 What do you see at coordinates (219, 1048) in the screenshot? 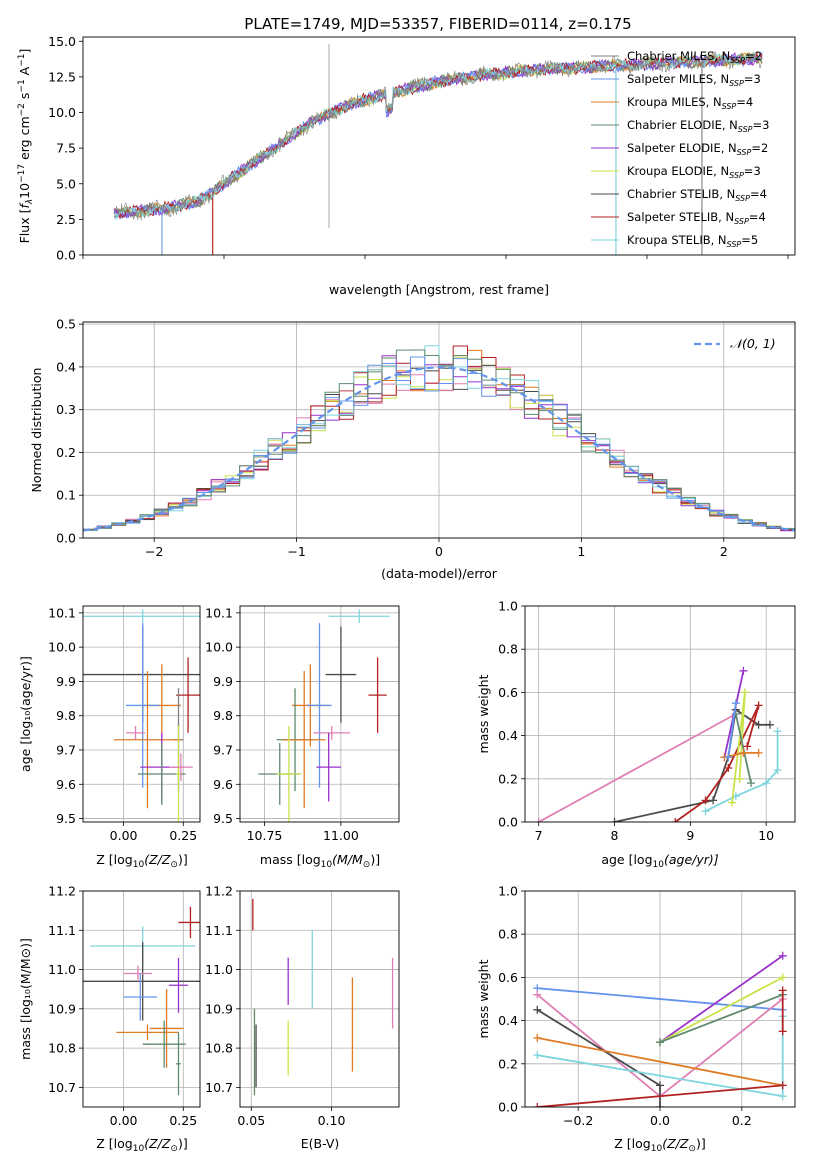
I see `y-tick-label: 10.8` at bounding box center [219, 1048].